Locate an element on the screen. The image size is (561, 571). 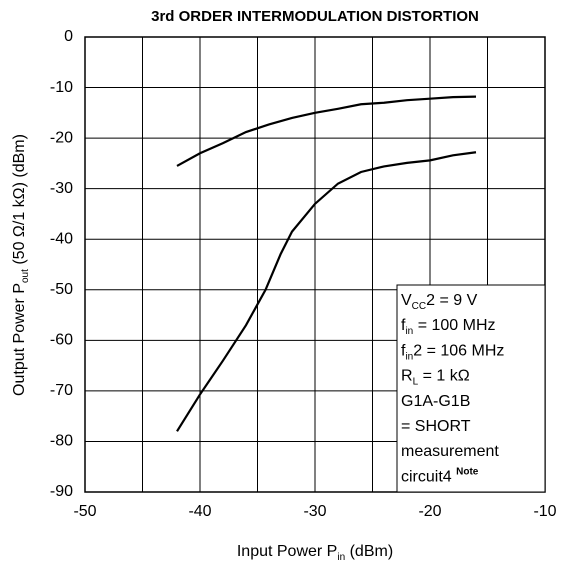
text-segment: measurement is located at coordinates (450, 451).